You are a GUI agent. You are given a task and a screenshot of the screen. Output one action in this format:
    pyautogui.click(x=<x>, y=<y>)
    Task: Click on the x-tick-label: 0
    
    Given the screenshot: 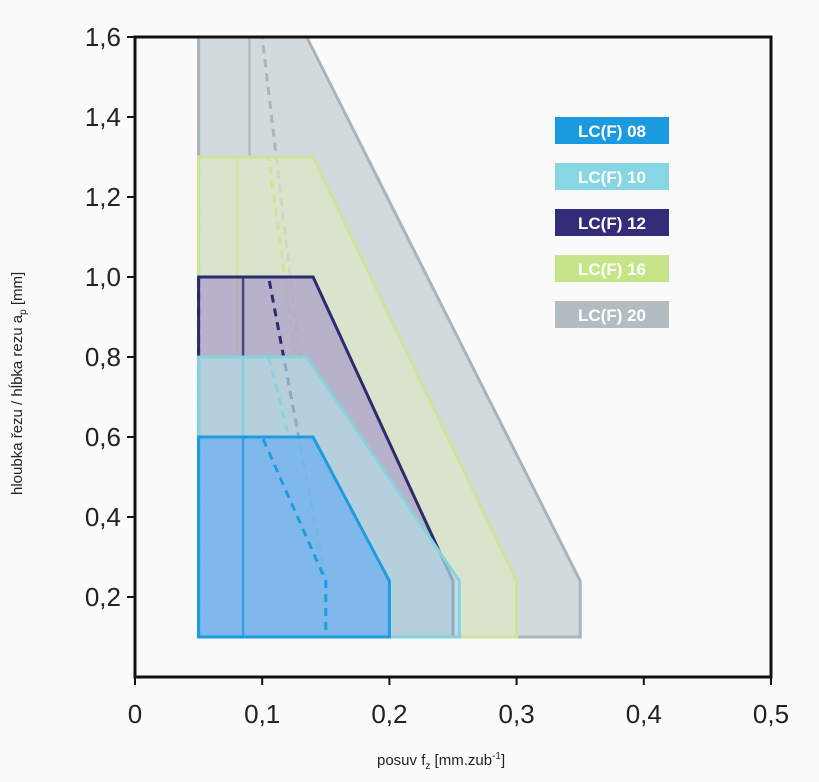 What is the action you would take?
    pyautogui.click(x=135, y=714)
    